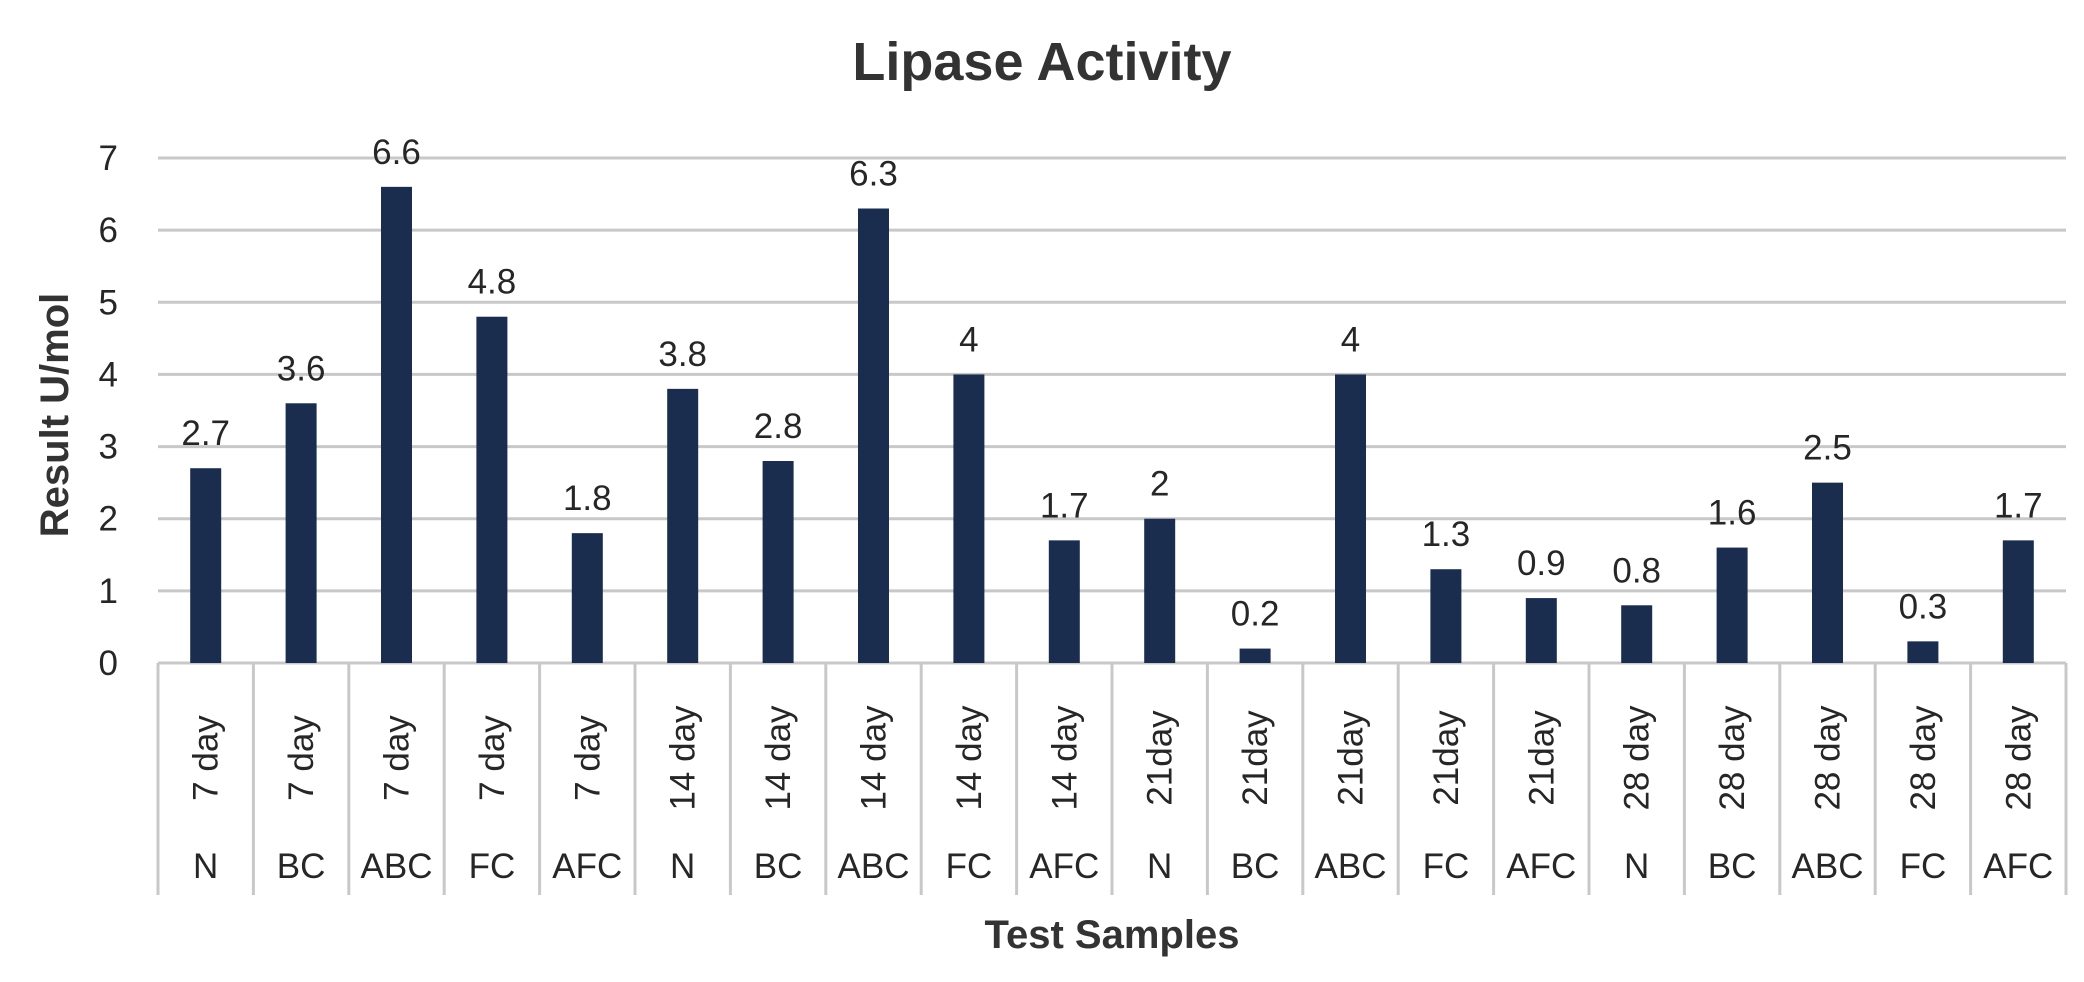  I want to click on data-label: 6.3, so click(873, 174).